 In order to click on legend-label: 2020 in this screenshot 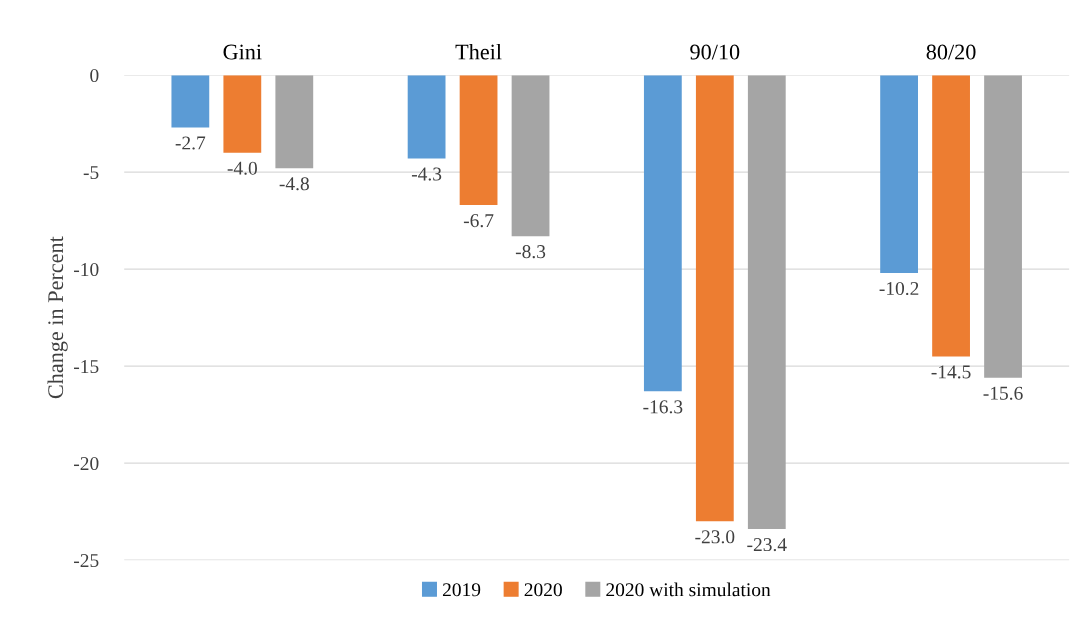, I will do `click(543, 590)`.